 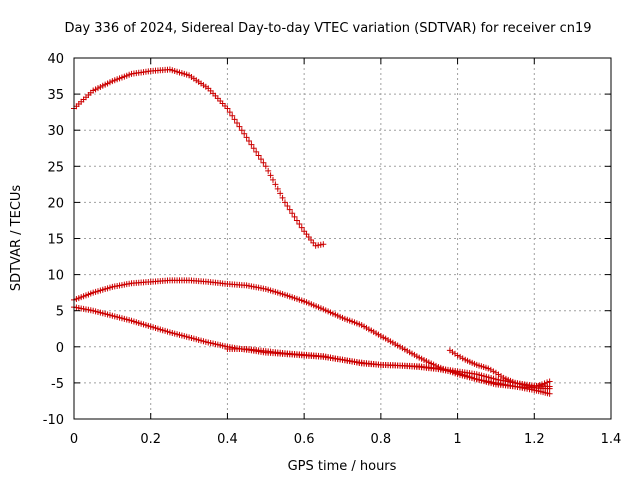 I want to click on y-tick-label: -5, so click(x=57, y=384).